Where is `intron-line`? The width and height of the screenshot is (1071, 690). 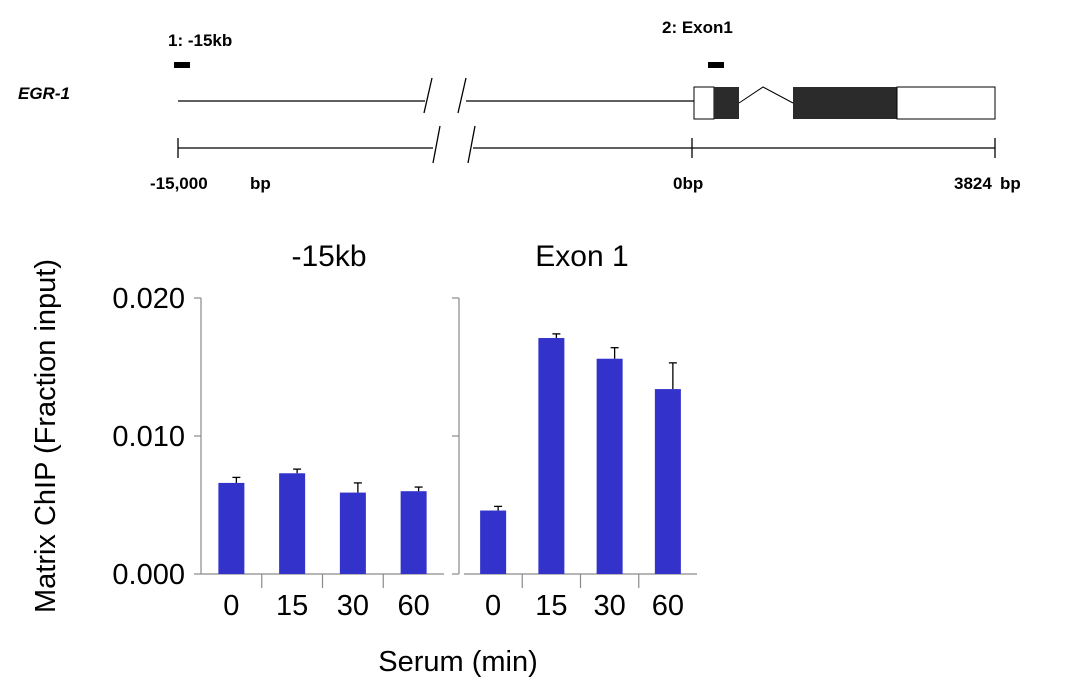 intron-line is located at coordinates (766, 95).